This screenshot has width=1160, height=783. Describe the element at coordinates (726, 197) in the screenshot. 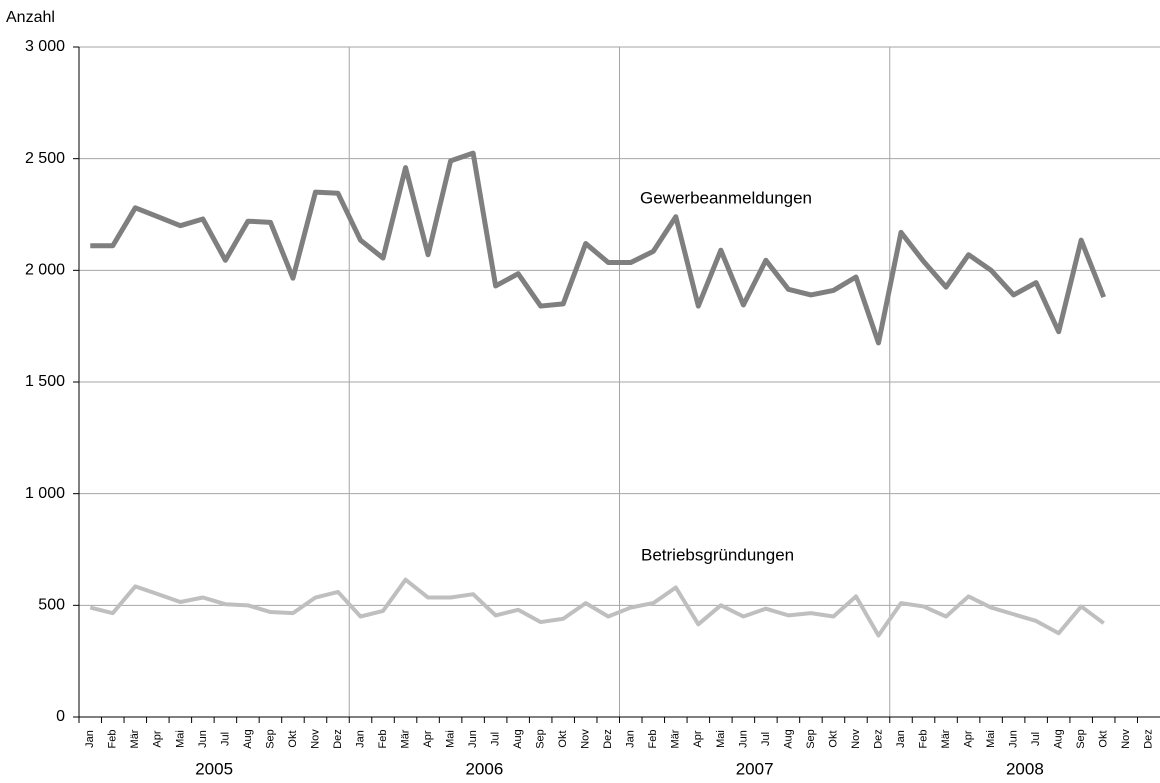

I see `series-label: Gewerbeanmeldungen` at that location.